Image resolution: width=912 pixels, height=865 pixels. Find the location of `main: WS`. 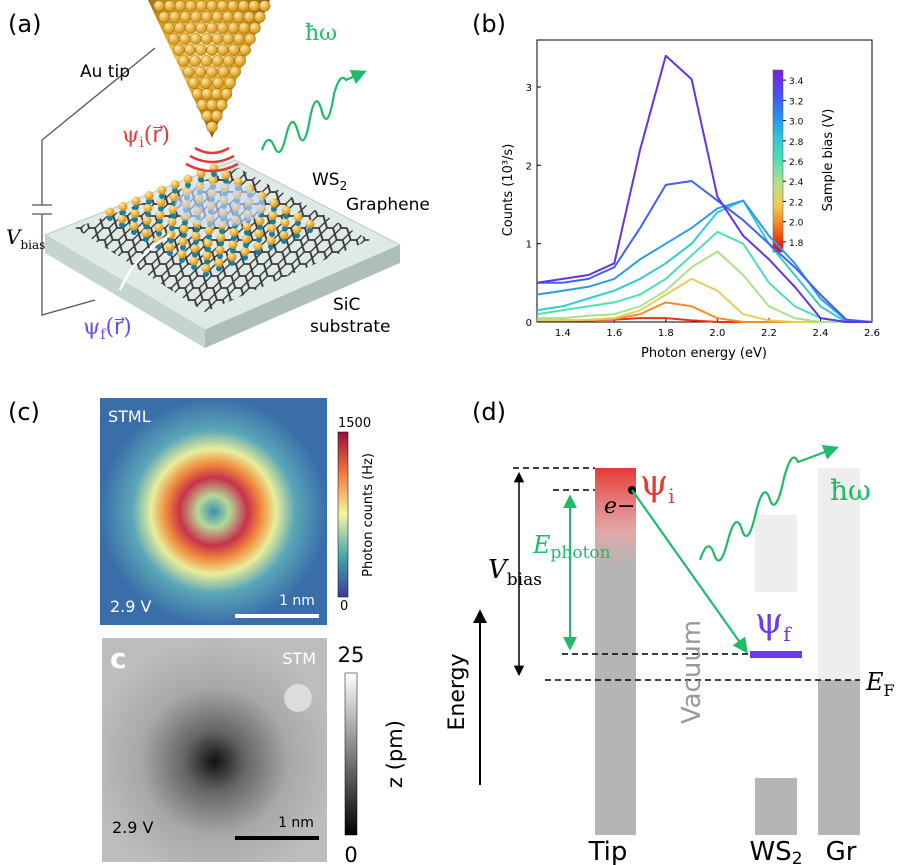

main: WS is located at coordinates (770, 851).